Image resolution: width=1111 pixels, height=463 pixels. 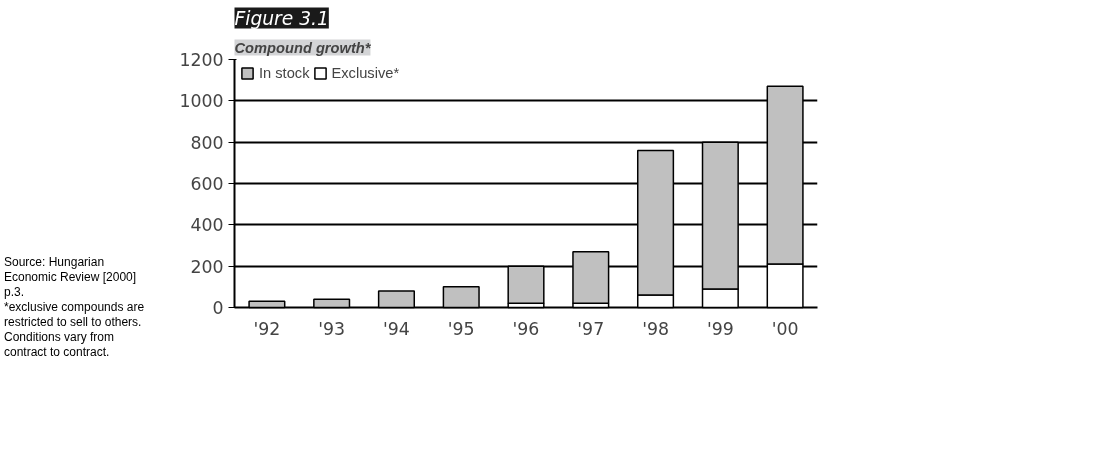 I want to click on x-tick-label: '92, so click(x=267, y=328).